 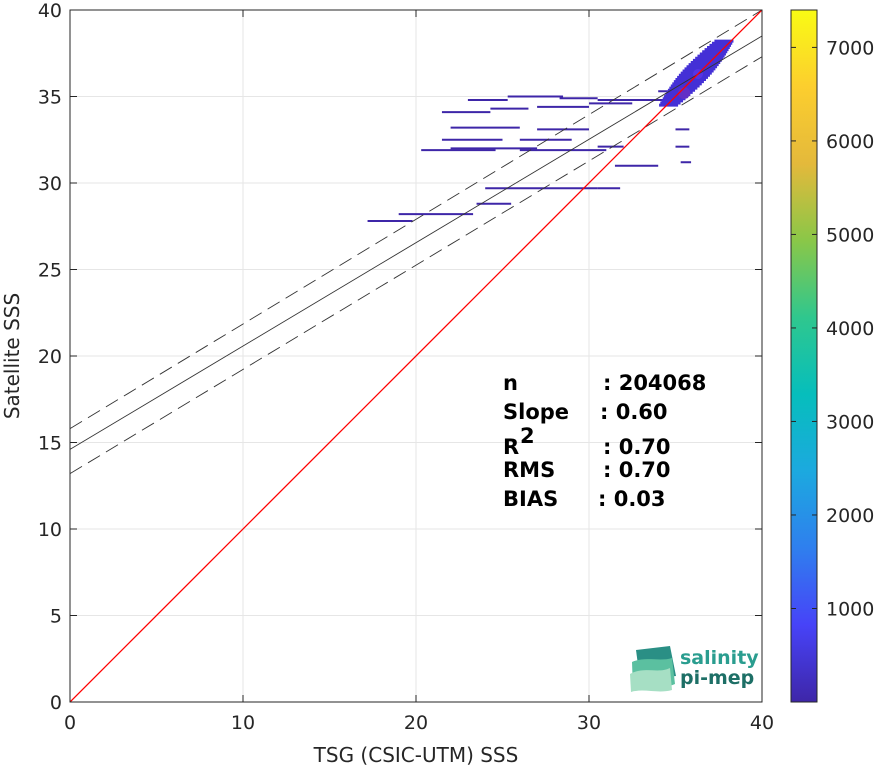 I want to click on colorbar-tick-label: 1000, so click(x=850, y=609).